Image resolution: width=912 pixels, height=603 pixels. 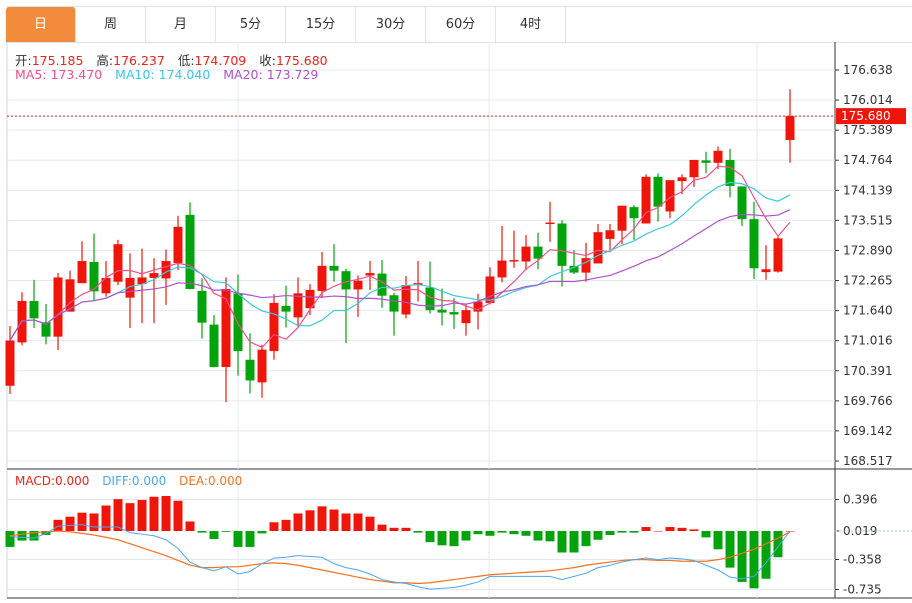 What do you see at coordinates (531, 24) in the screenshot?
I see `tab-4hour: 4时` at bounding box center [531, 24].